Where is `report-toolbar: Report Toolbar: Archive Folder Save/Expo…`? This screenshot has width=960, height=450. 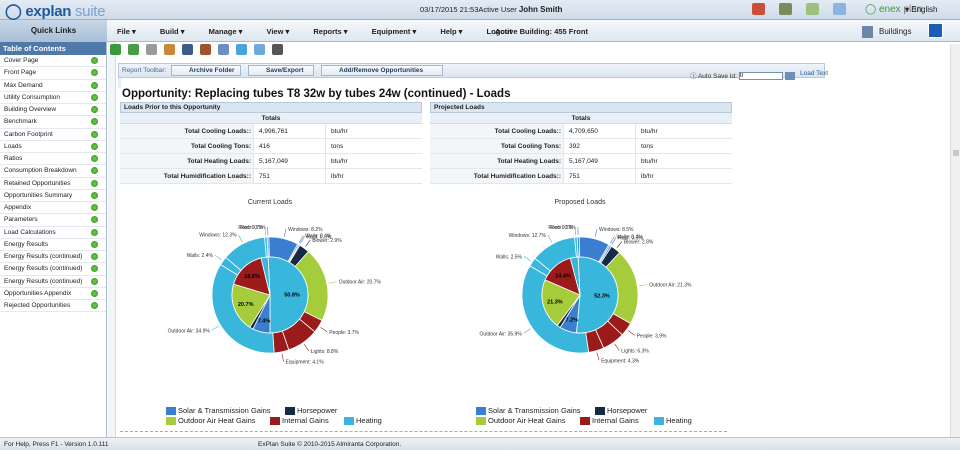 report-toolbar: Report Toolbar: Archive Folder Save/Expo… is located at coordinates (471, 70).